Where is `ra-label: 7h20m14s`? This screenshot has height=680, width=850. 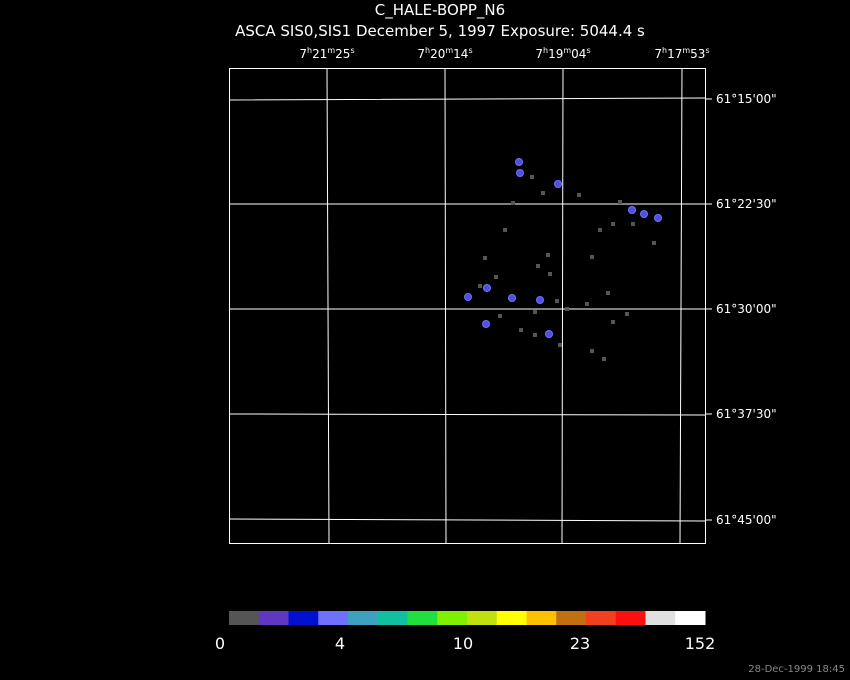
ra-label: 7h20m14s is located at coordinates (444, 53).